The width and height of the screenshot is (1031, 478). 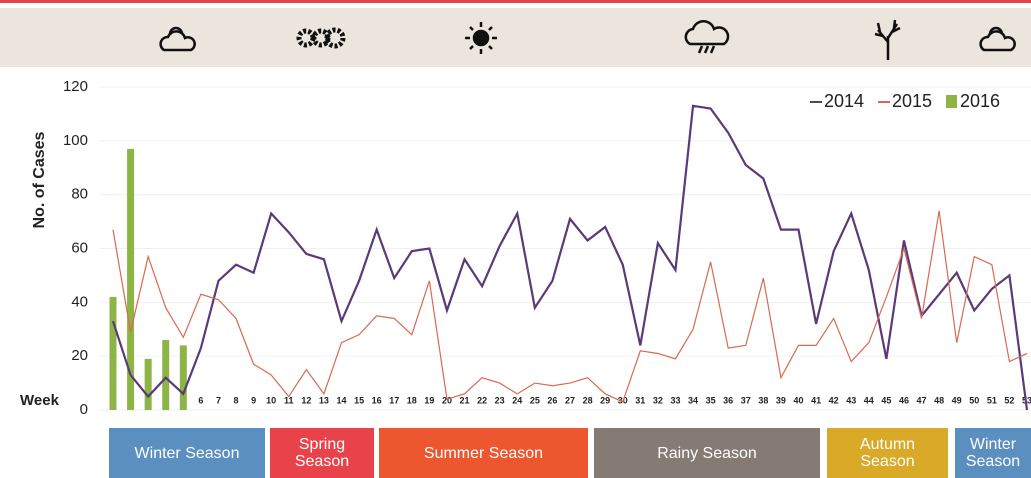 I want to click on x-tick-label: 32, so click(x=658, y=400).